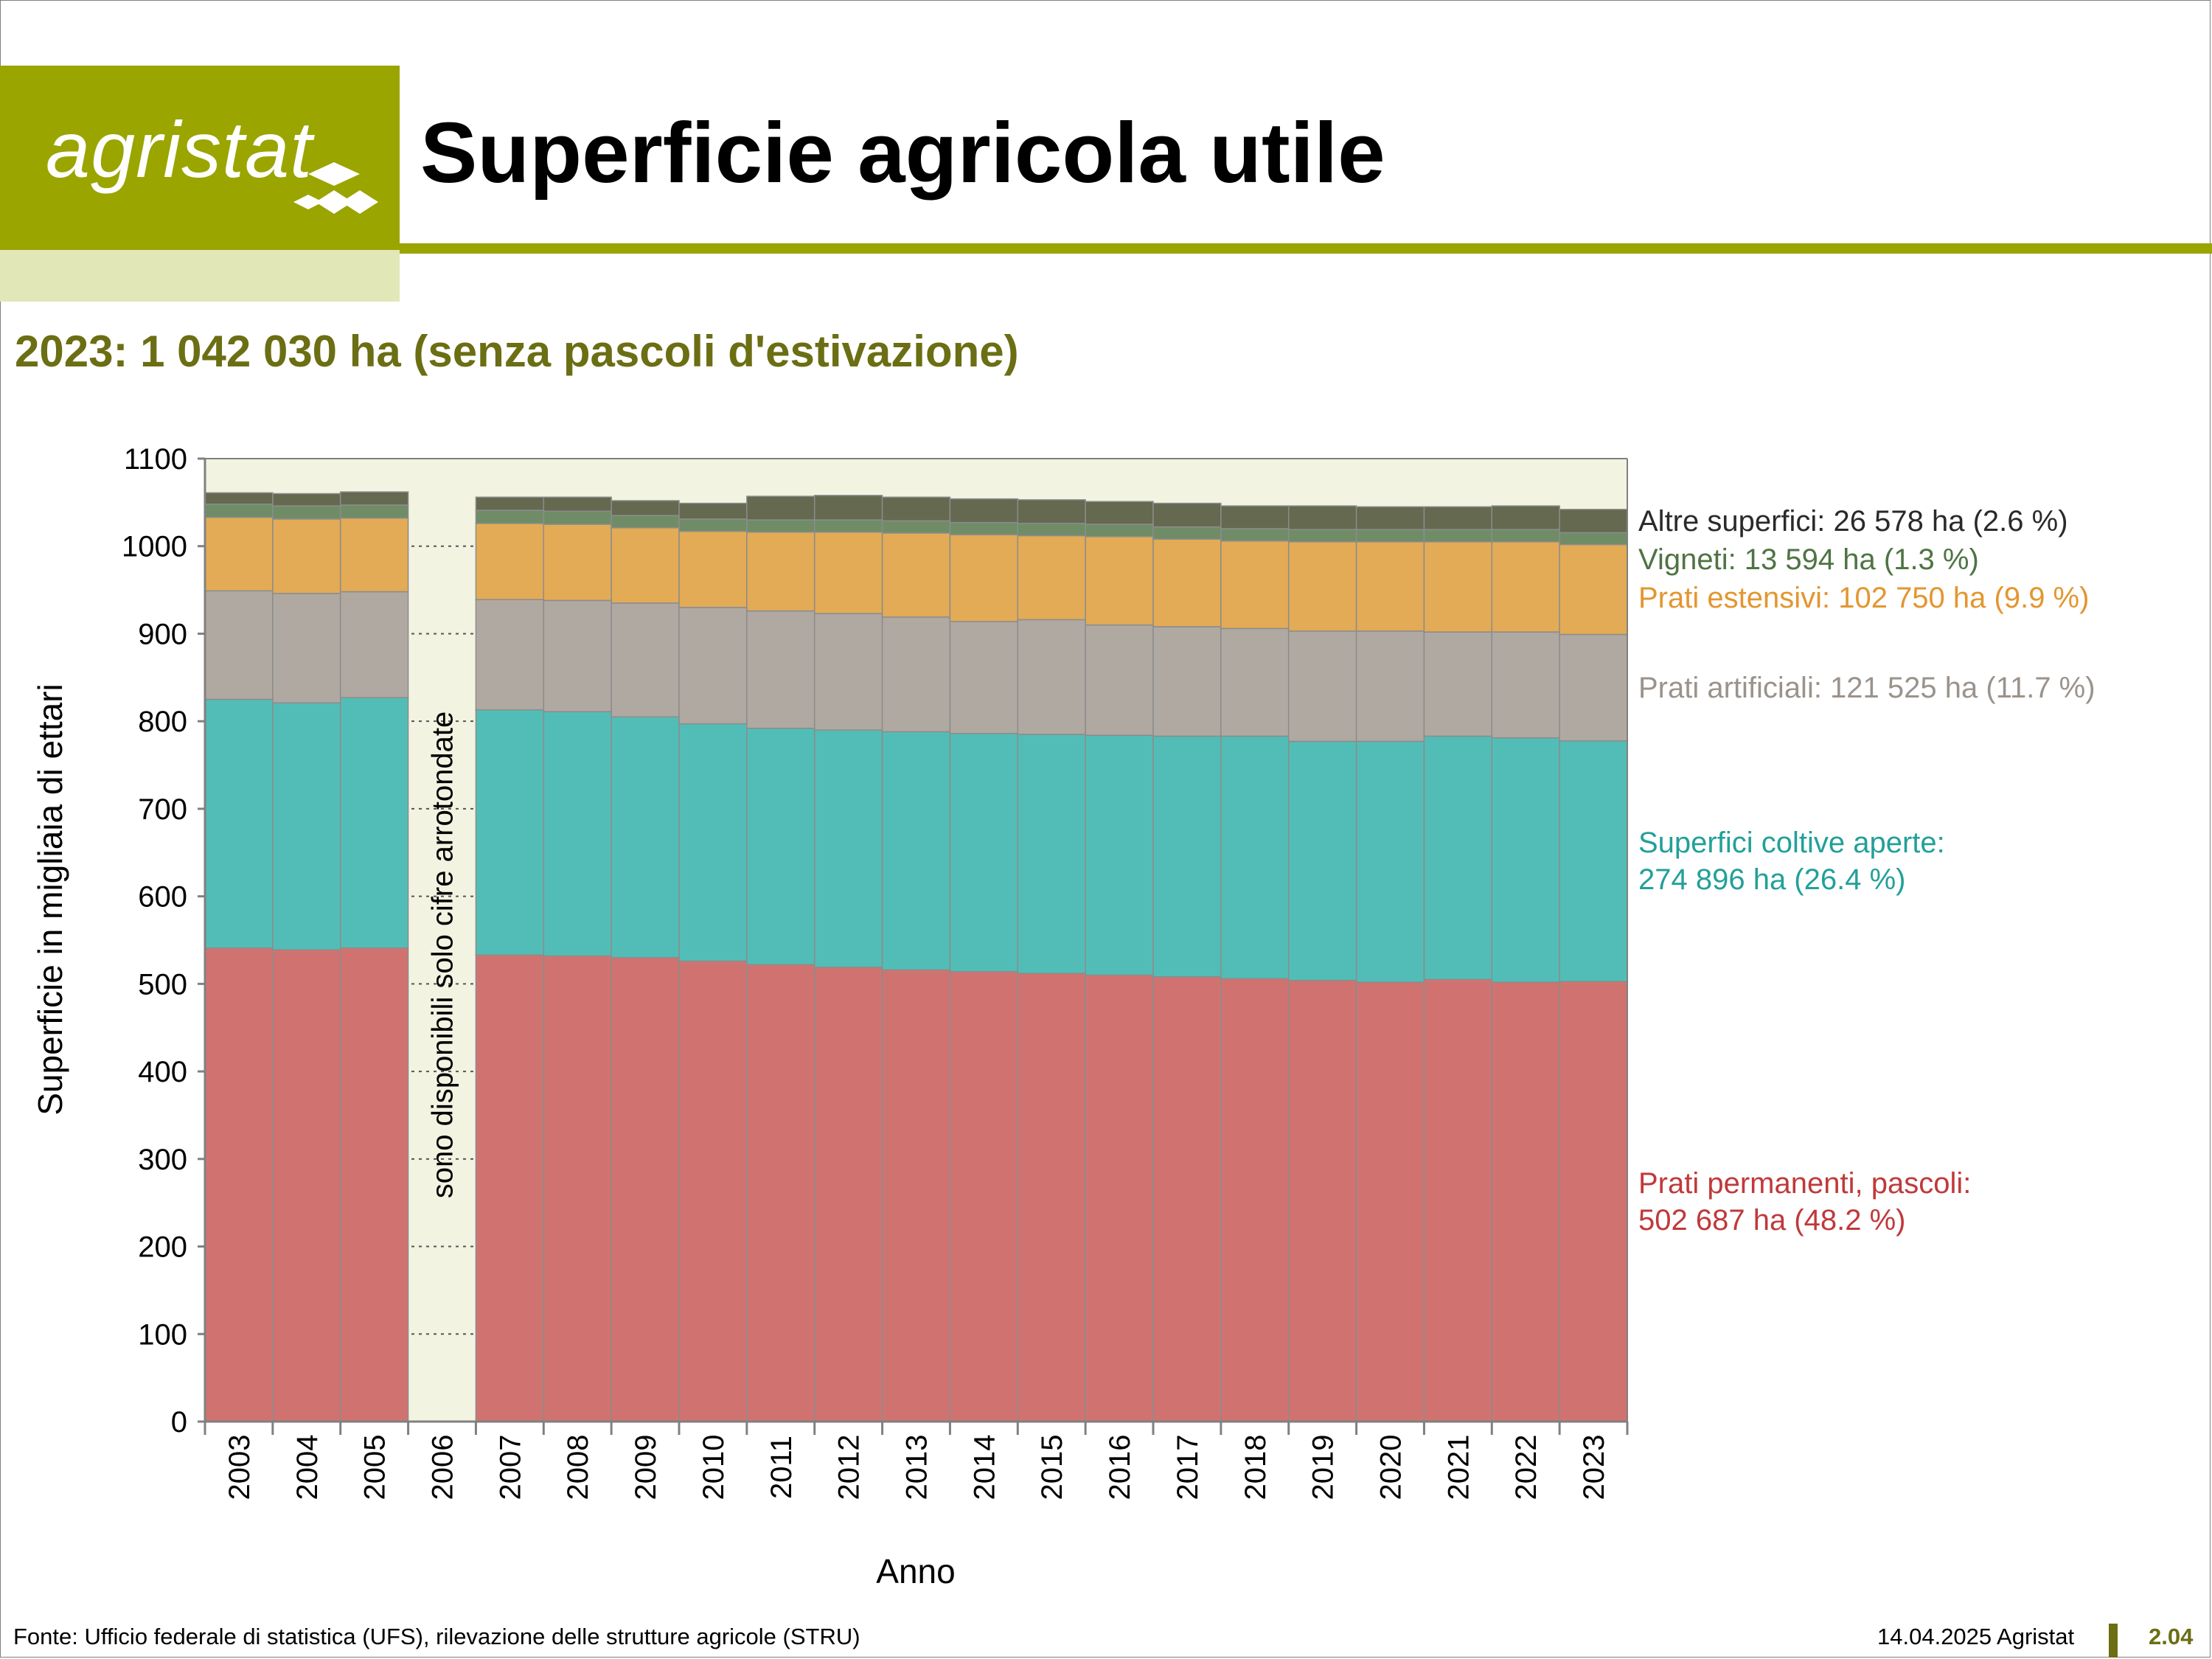 Image resolution: width=2212 pixels, height=1659 pixels. Describe the element at coordinates (984, 1467) in the screenshot. I see `x-tick-label: 2014` at that location.